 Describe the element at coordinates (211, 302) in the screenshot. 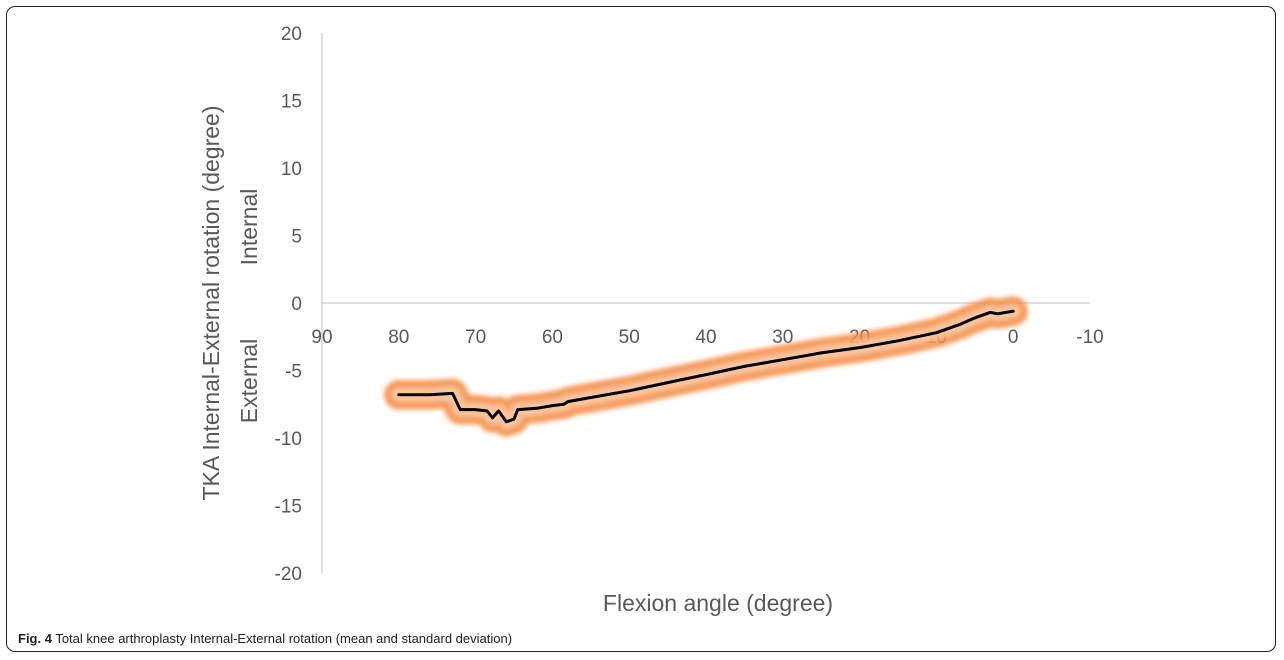

I see `y-axis-title: TKA Internal-External rotation (degree)` at that location.